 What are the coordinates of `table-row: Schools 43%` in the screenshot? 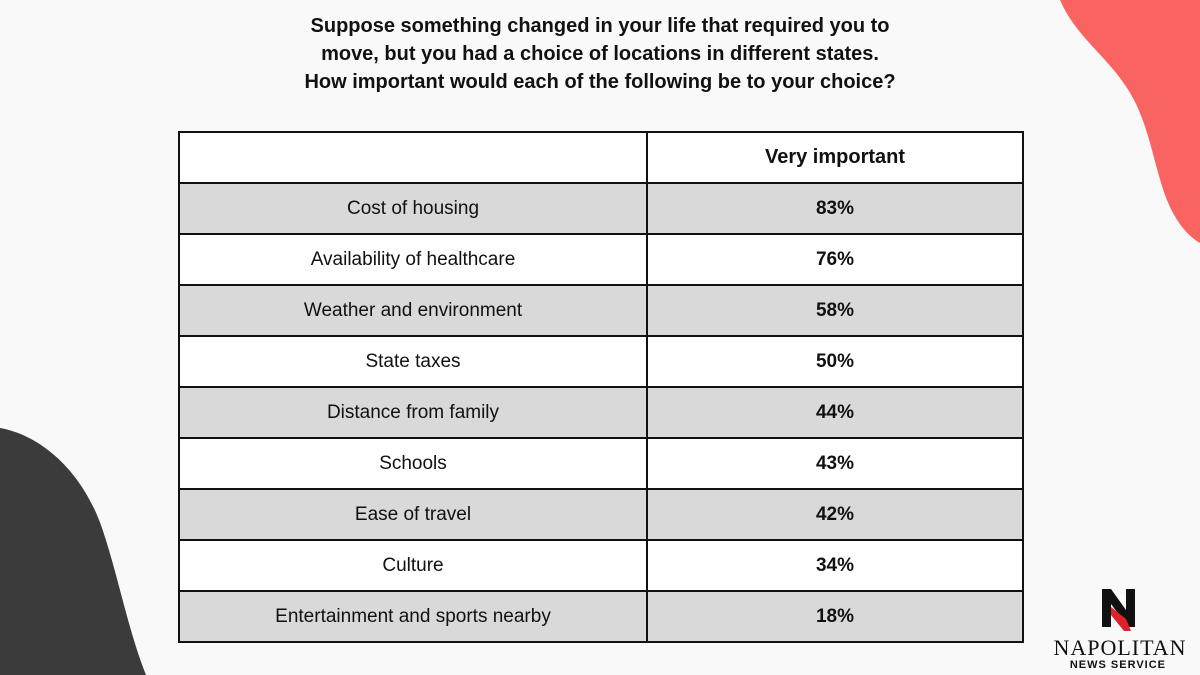 It's located at (601, 463).